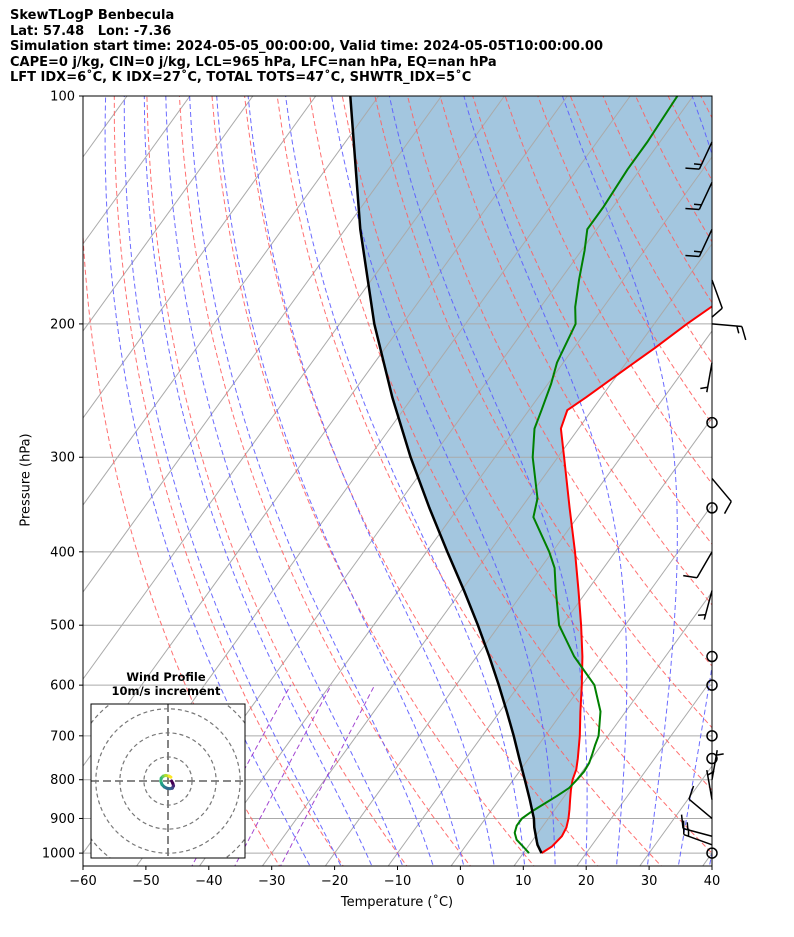  Describe the element at coordinates (62, 686) in the screenshot. I see `y-tick-label: 600` at that location.